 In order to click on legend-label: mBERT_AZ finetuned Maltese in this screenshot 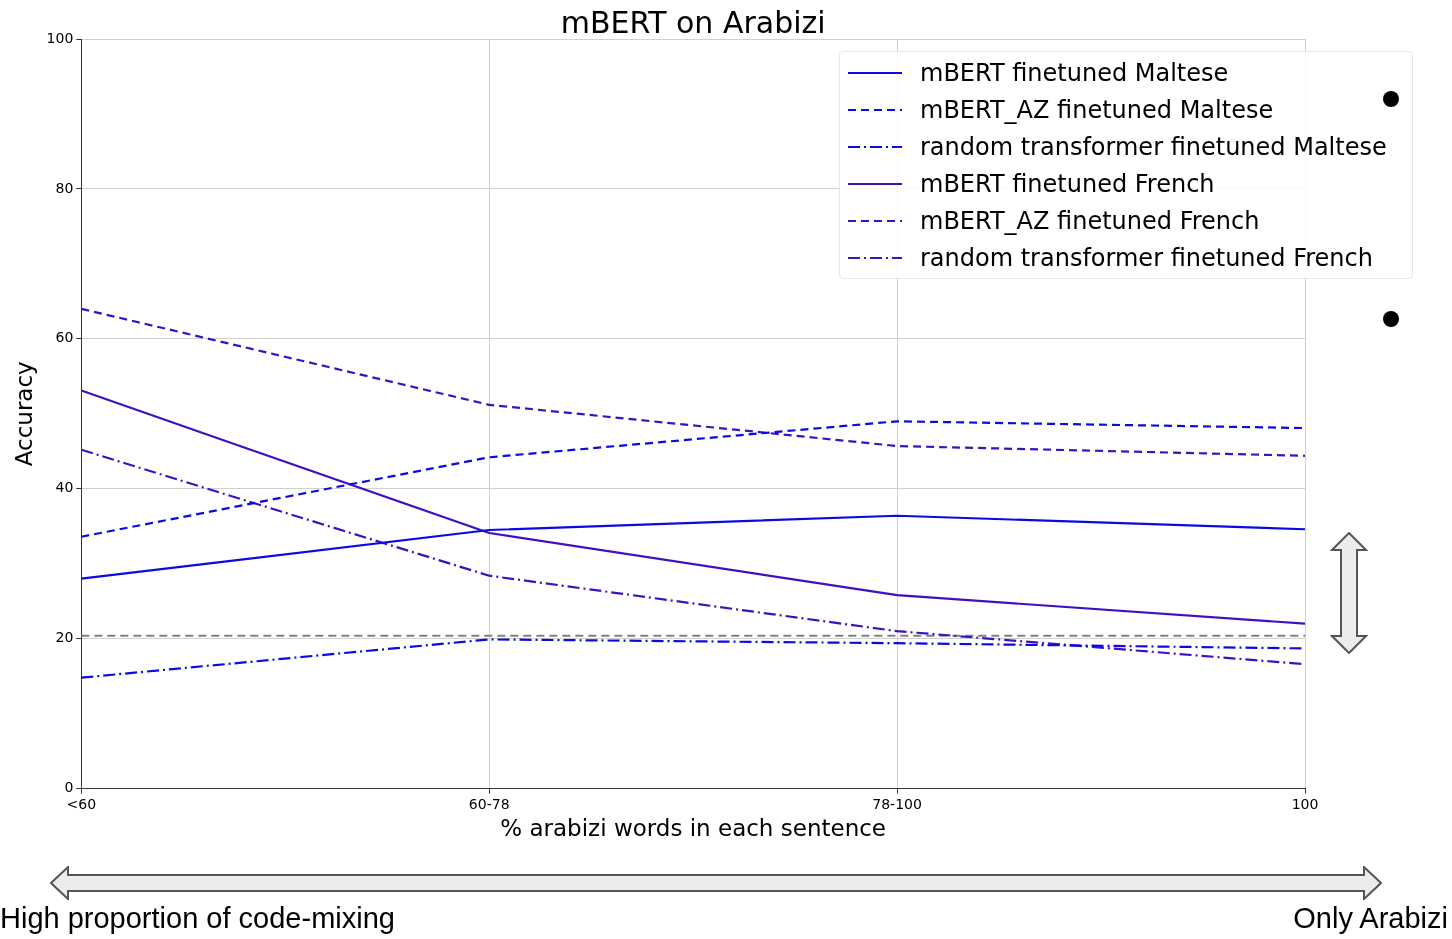, I will do `click(1097, 109)`.